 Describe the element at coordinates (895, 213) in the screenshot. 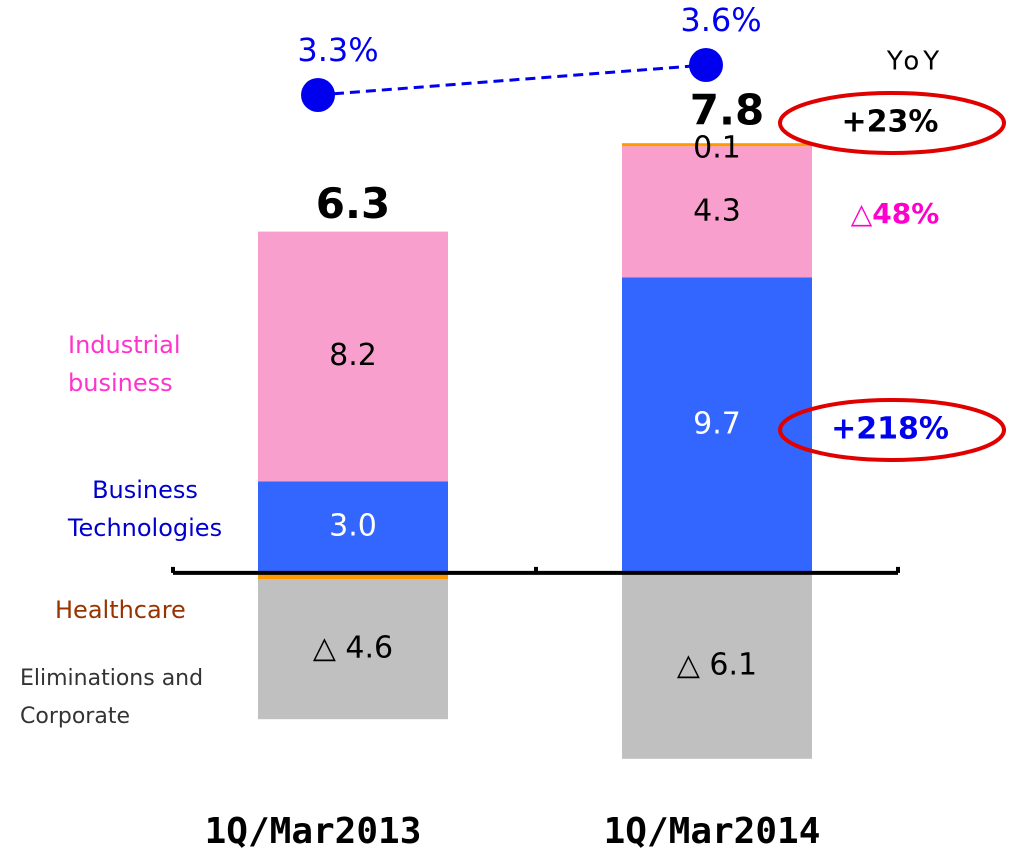

I see `annotation: △48%` at that location.